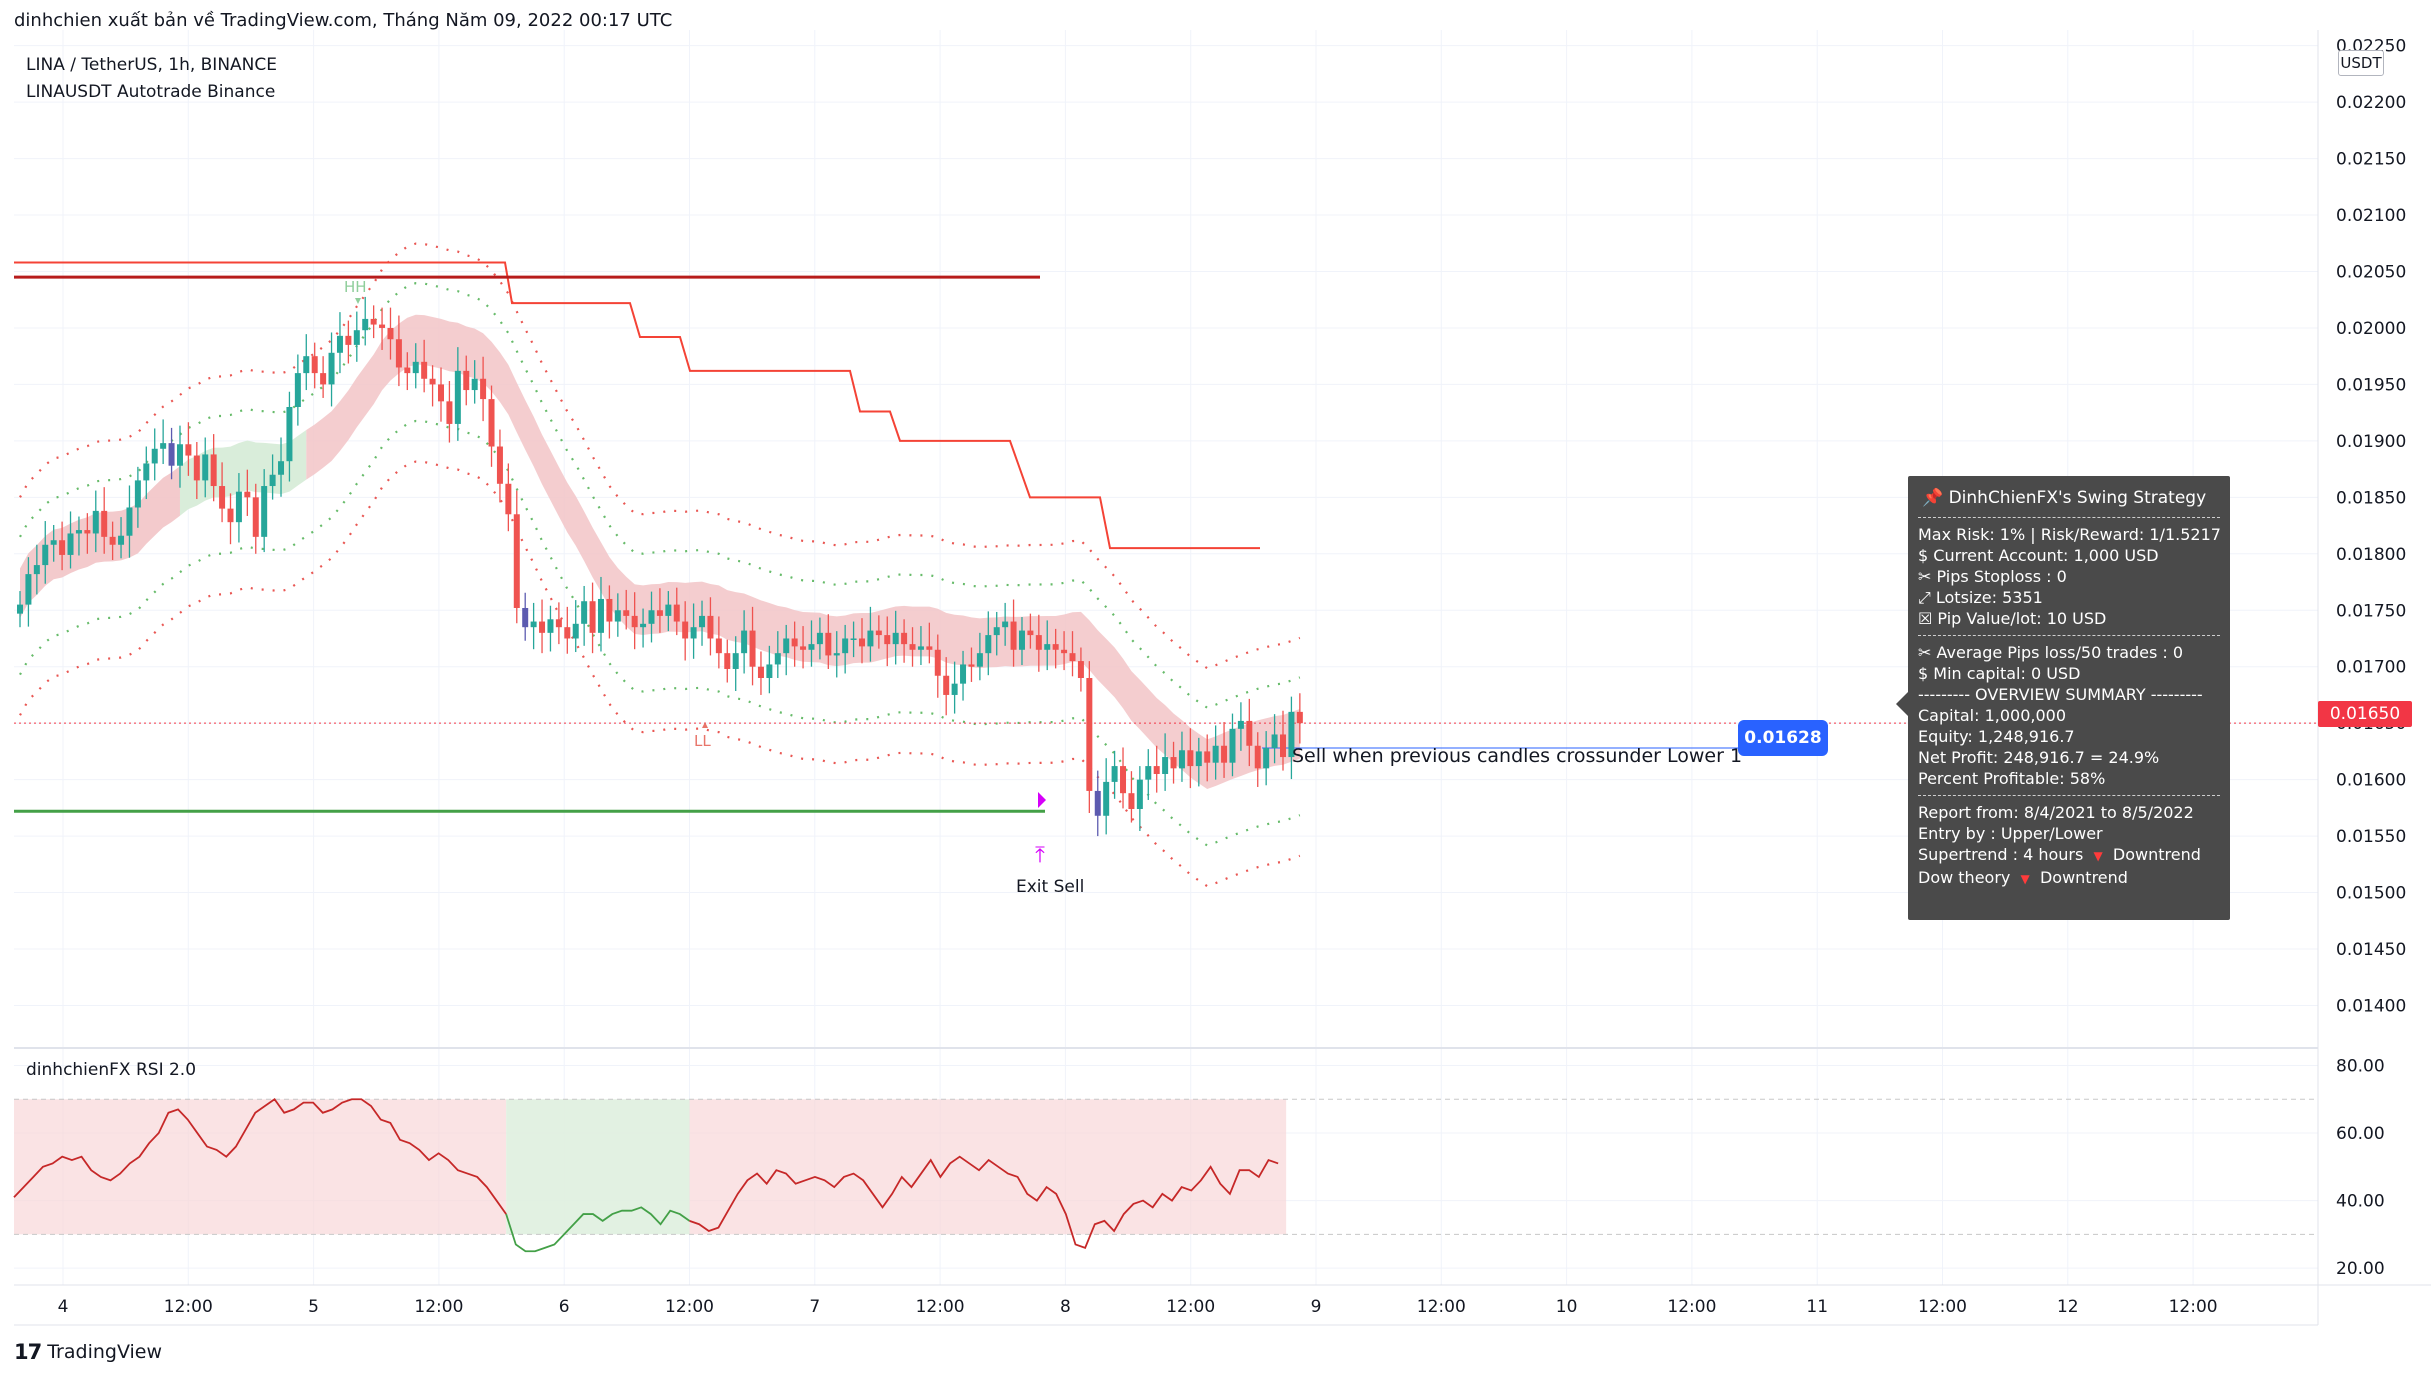 The height and width of the screenshot is (1378, 2431). I want to click on tradingview-logo: 17 TradingView, so click(88, 1352).